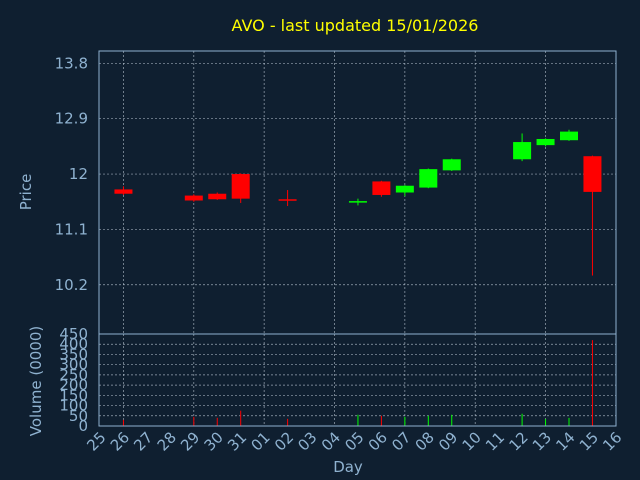 Image resolution: width=640 pixels, height=480 pixels. I want to click on volume-tick-label: 150, so click(73, 395).